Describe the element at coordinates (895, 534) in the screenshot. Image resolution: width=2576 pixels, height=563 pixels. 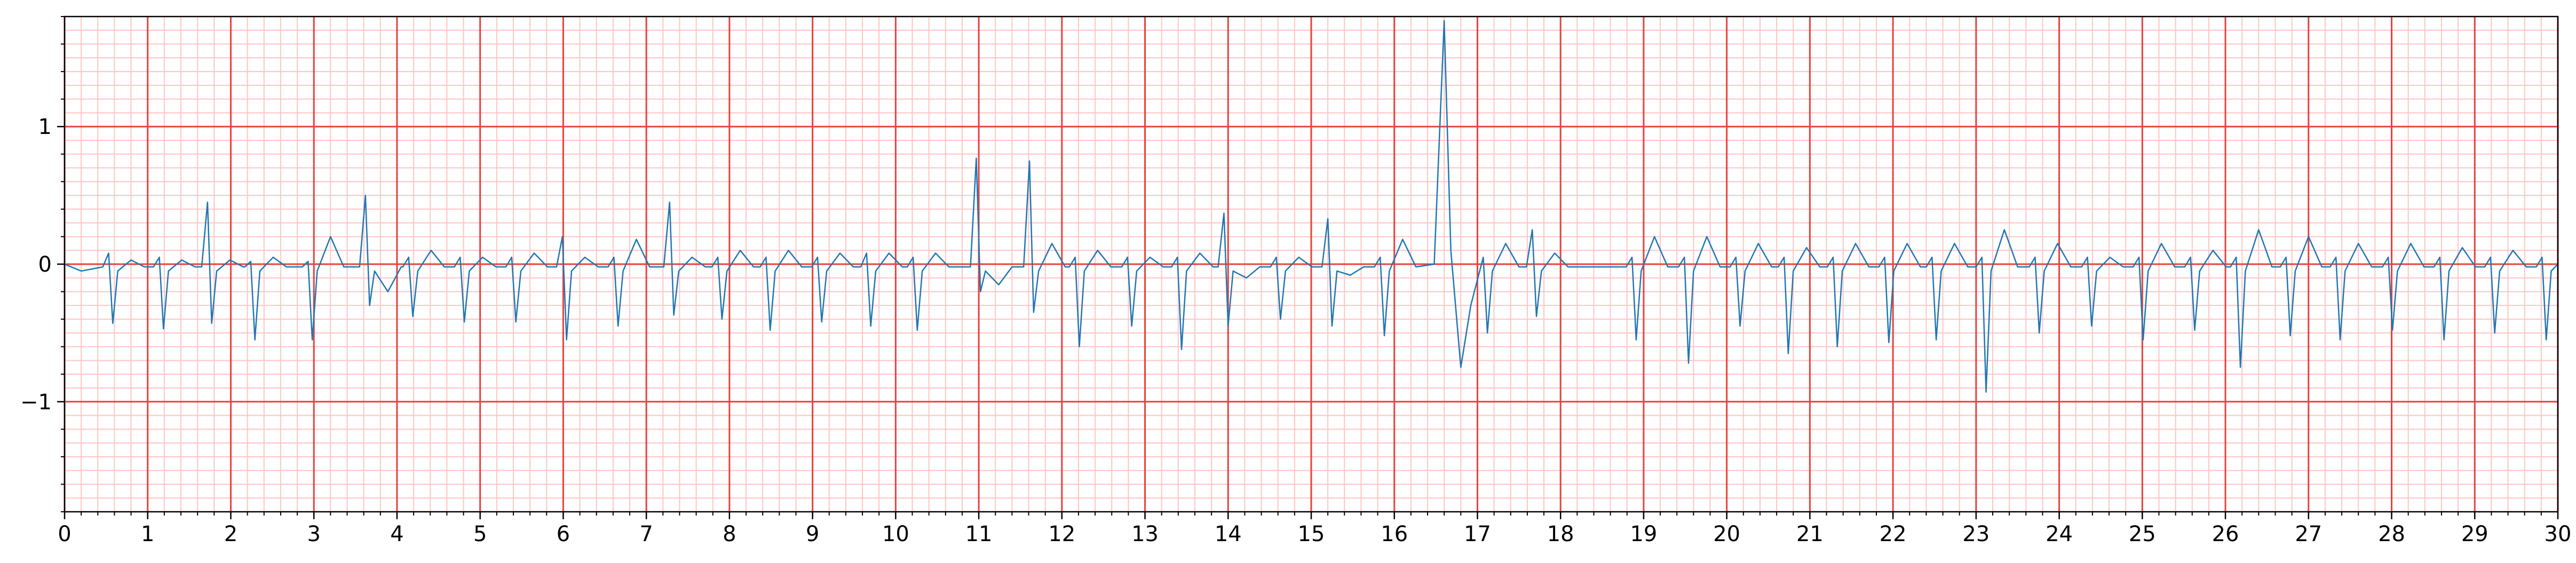
I see `x-tick-label: 10` at that location.